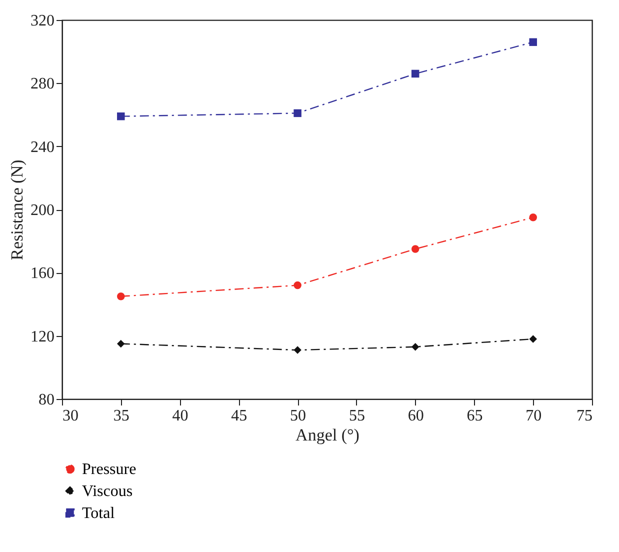  What do you see at coordinates (42, 84) in the screenshot?
I see `y-tick-label: 280` at bounding box center [42, 84].